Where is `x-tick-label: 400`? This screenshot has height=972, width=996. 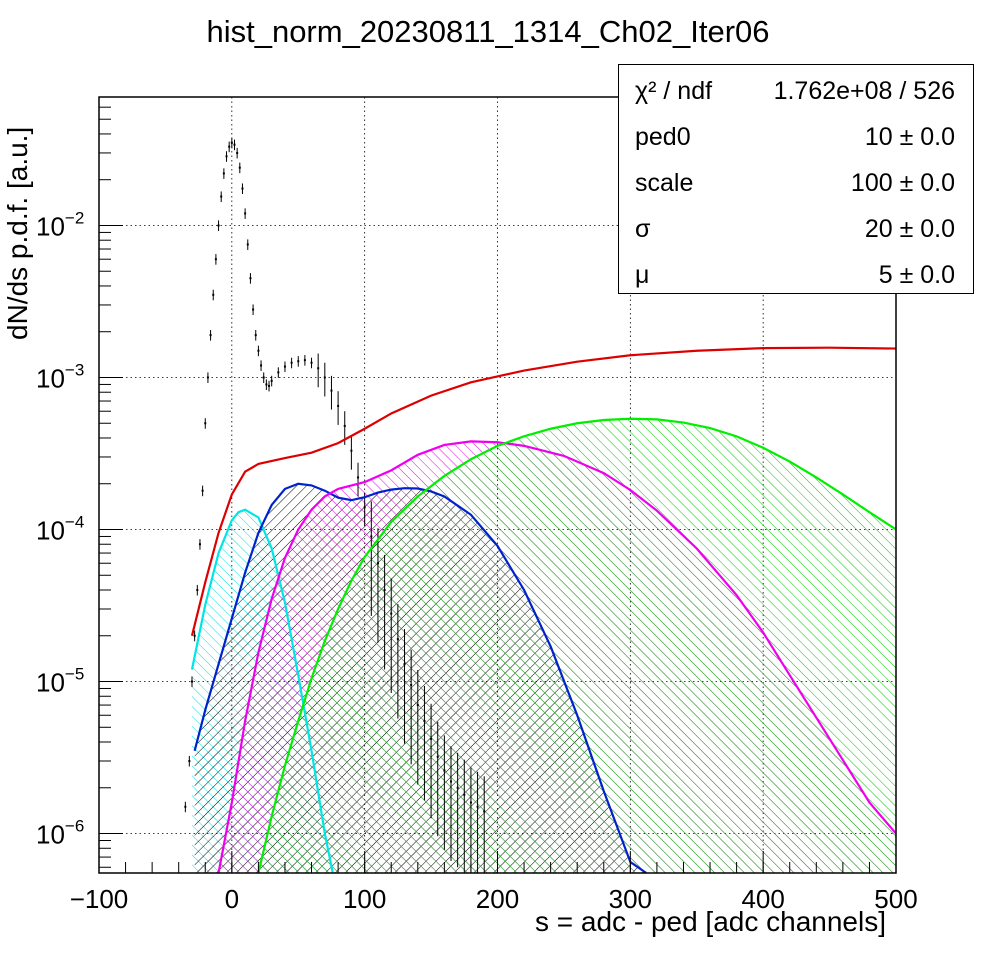 x-tick-label: 400 is located at coordinates (762, 899).